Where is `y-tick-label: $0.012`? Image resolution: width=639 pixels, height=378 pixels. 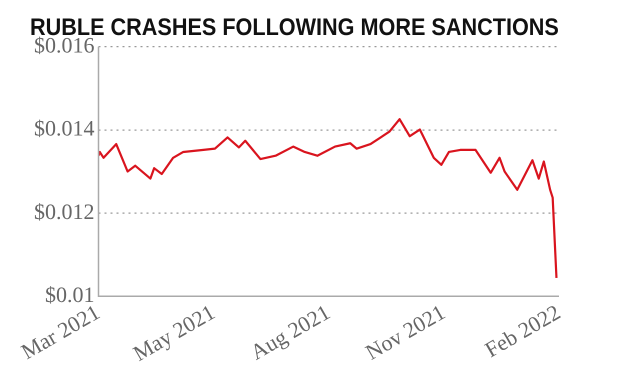
y-tick-label: $0.012 is located at coordinates (64, 211).